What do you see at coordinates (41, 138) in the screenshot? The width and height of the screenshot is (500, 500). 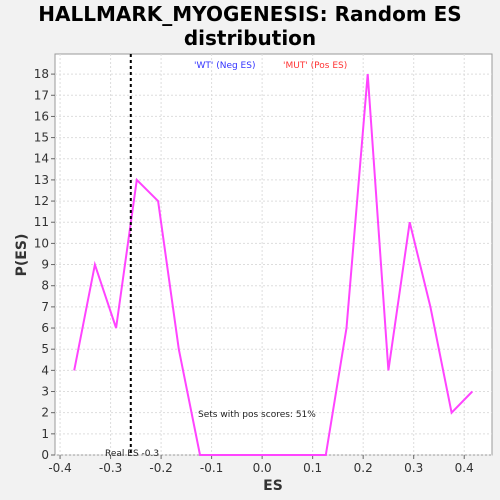 I see `y-tick-label: 15` at bounding box center [41, 138].